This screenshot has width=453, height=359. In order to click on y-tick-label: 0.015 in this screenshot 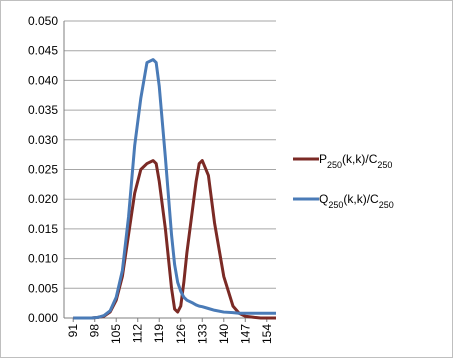, I will do `click(43, 229)`.